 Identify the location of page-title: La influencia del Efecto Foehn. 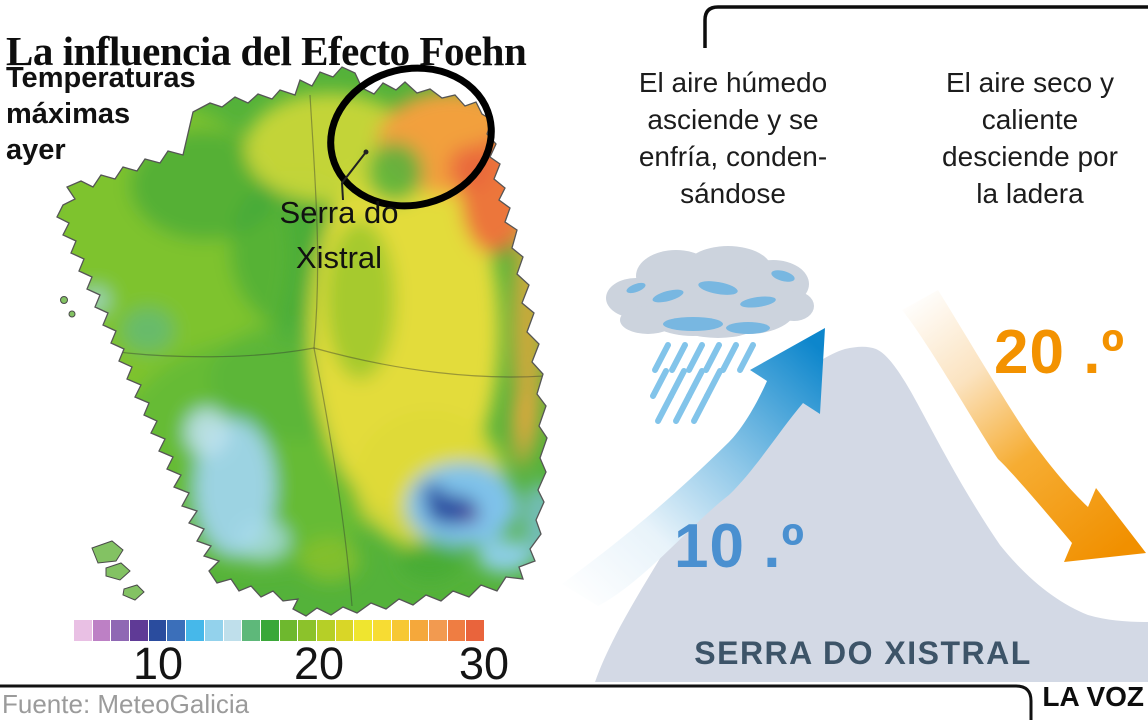
(266, 51).